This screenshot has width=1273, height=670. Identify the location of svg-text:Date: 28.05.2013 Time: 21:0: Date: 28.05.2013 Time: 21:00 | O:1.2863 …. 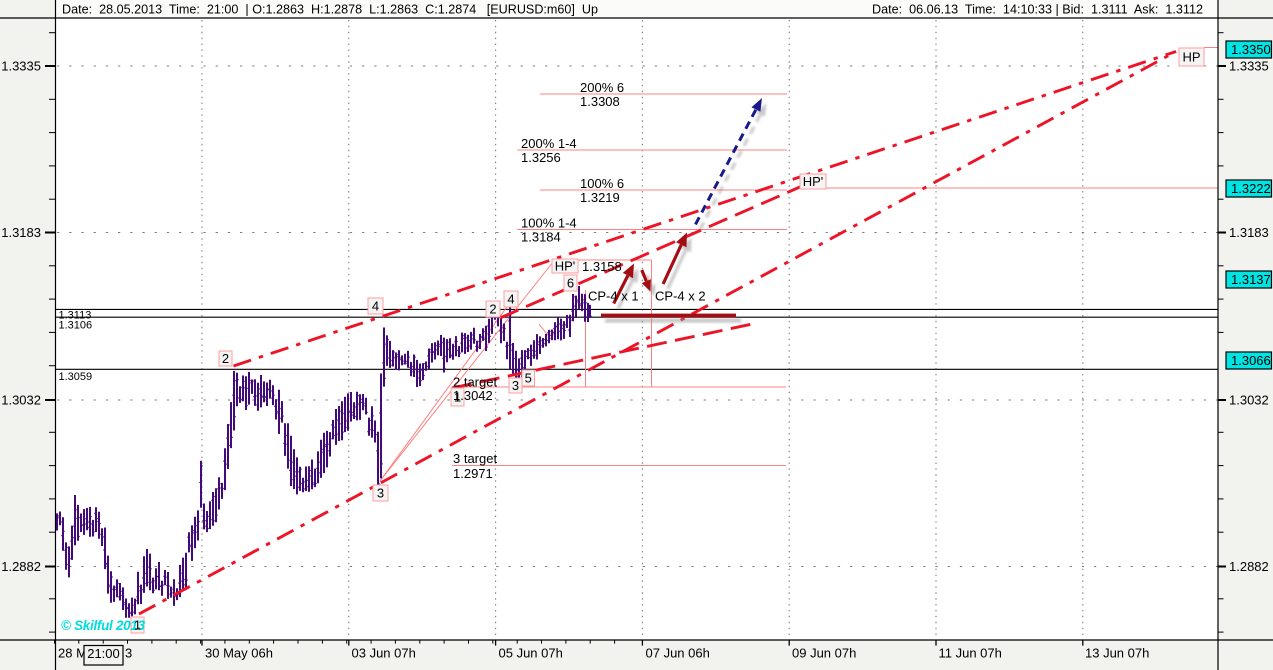
(330, 9).